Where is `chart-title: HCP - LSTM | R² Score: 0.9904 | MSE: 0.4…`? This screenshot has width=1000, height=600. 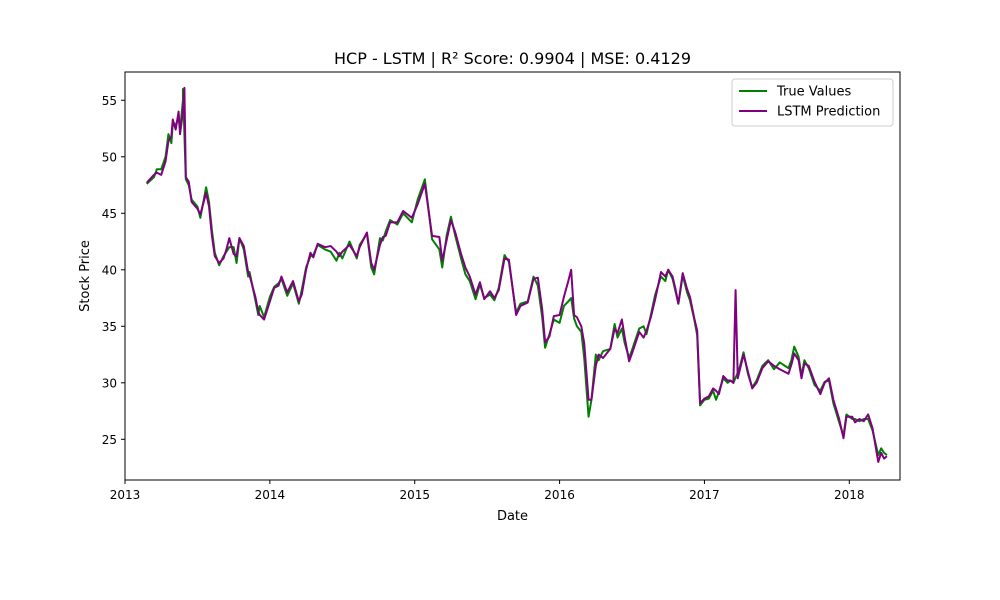
chart-title: HCP - LSTM | R² Score: 0.9904 | MSE: 0.4… is located at coordinates (512, 58).